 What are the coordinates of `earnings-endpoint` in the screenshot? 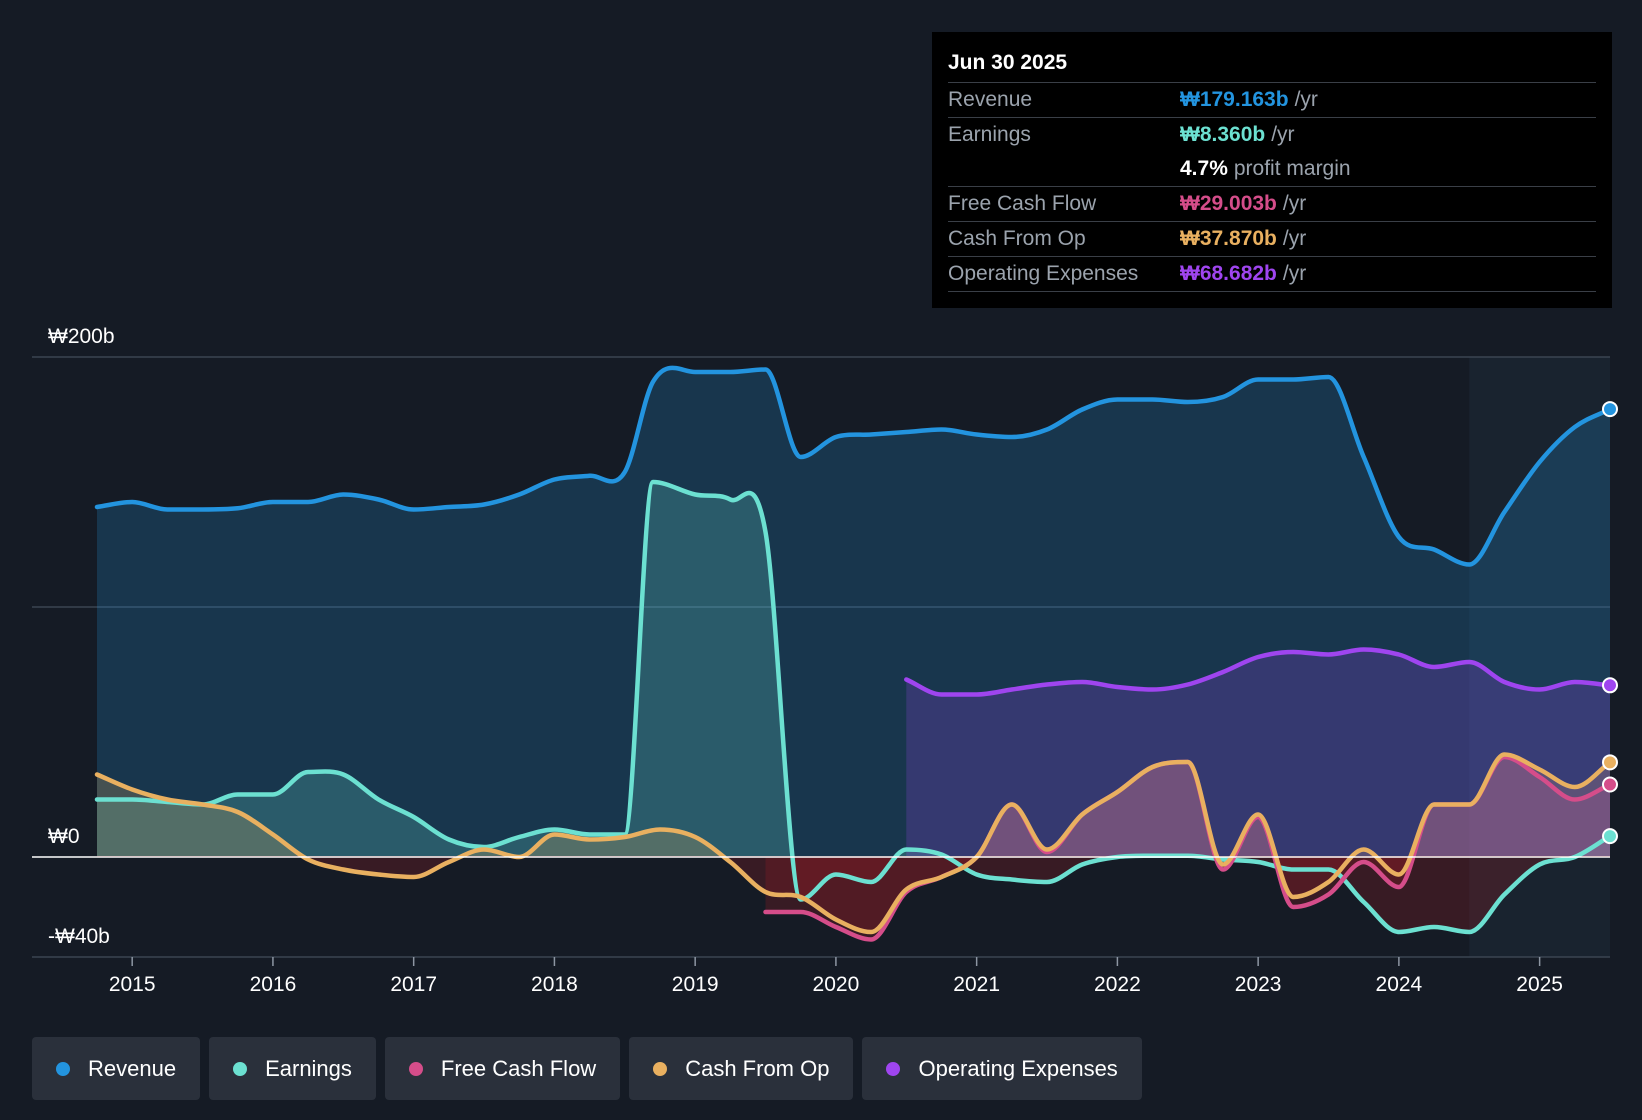 It's located at (1610, 836).